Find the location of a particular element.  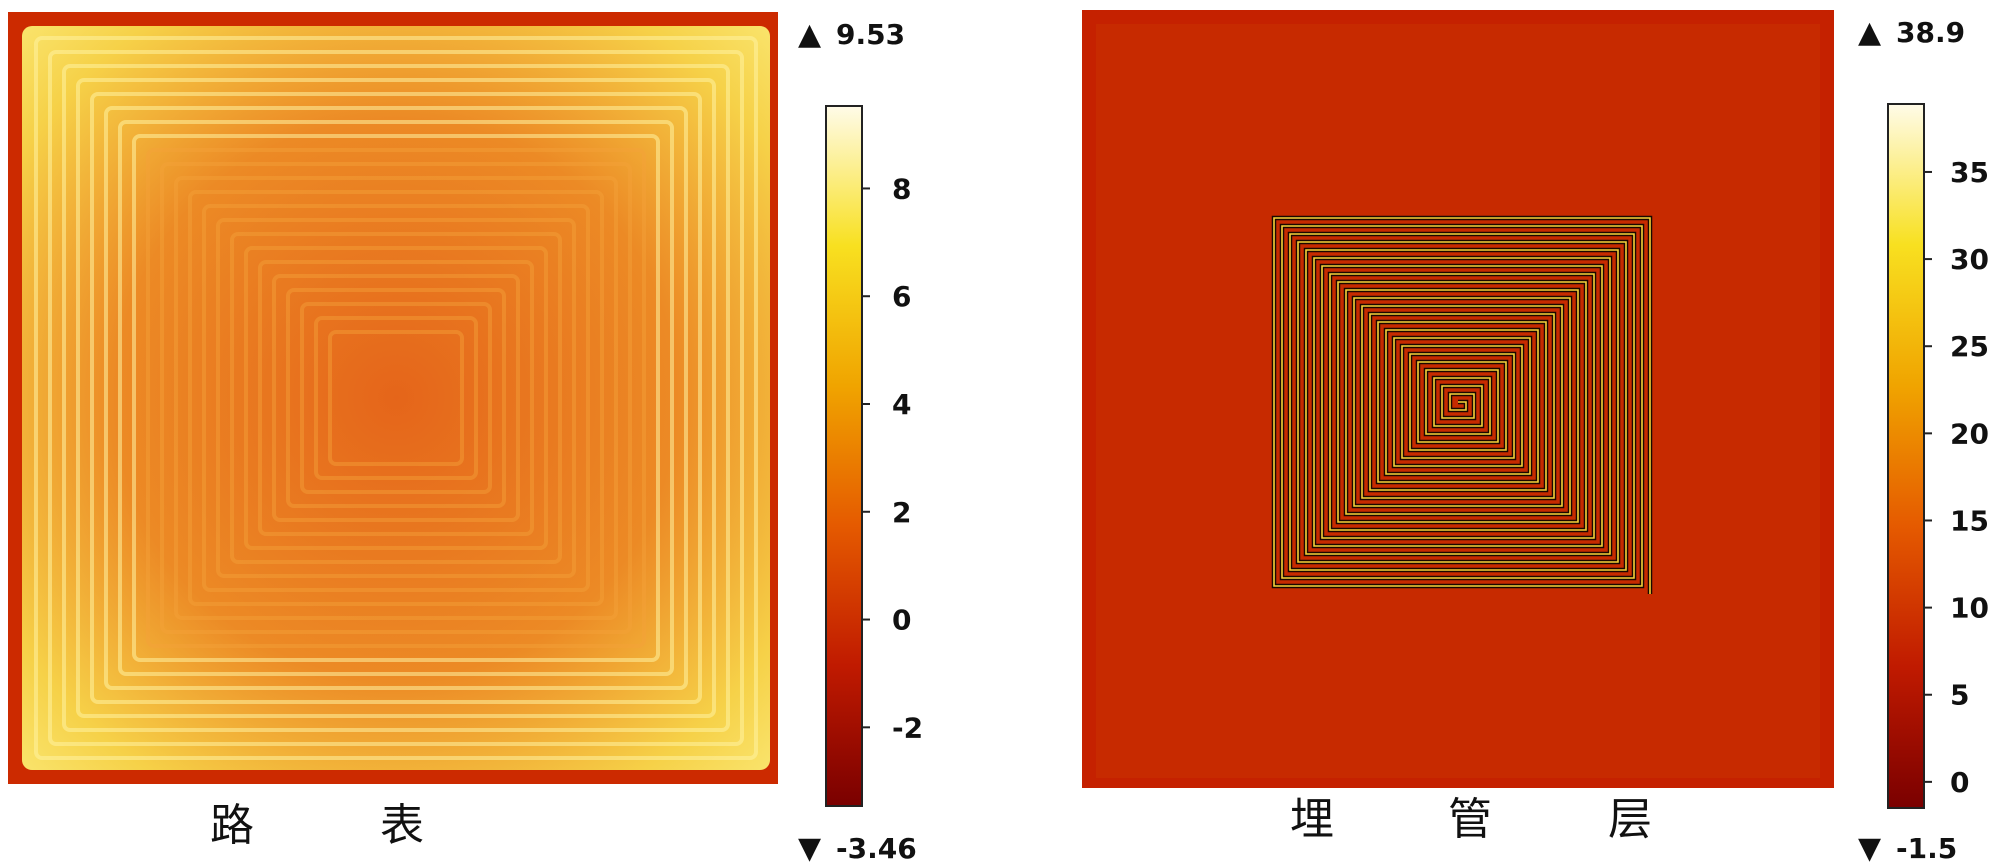

colorbar-tick-label: 30 is located at coordinates (1969, 259).